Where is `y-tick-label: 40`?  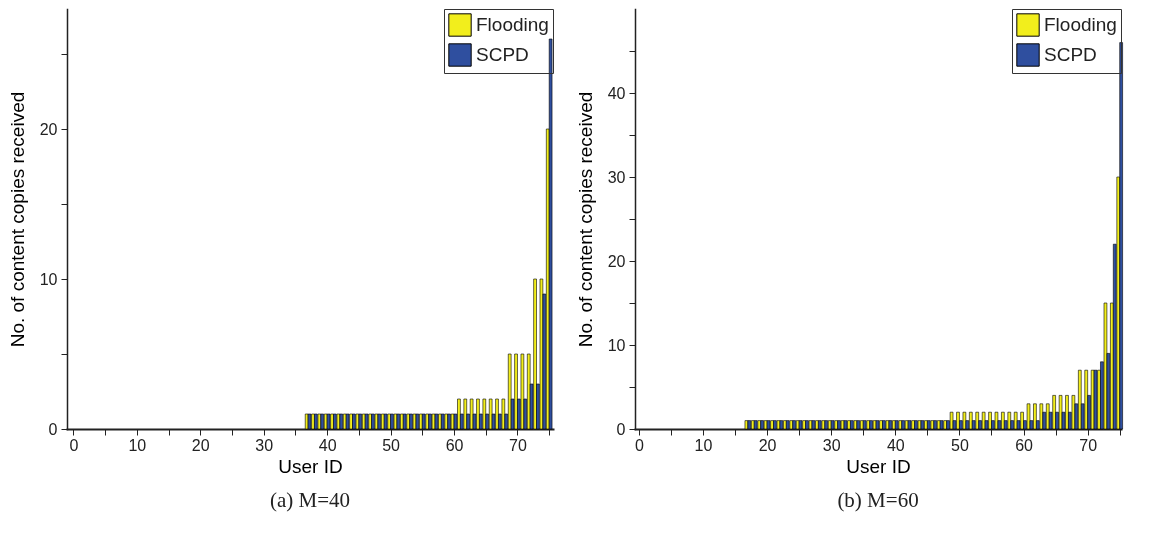
y-tick-label: 40 is located at coordinates (616, 93).